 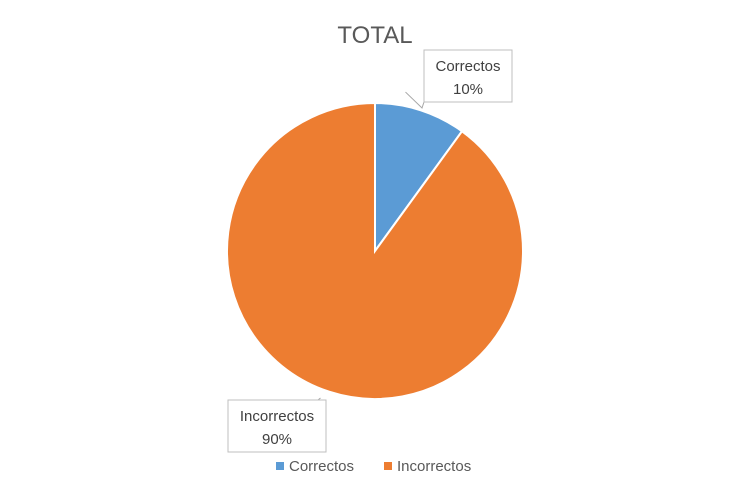 What do you see at coordinates (415, 100) in the screenshot?
I see `leader-line` at bounding box center [415, 100].